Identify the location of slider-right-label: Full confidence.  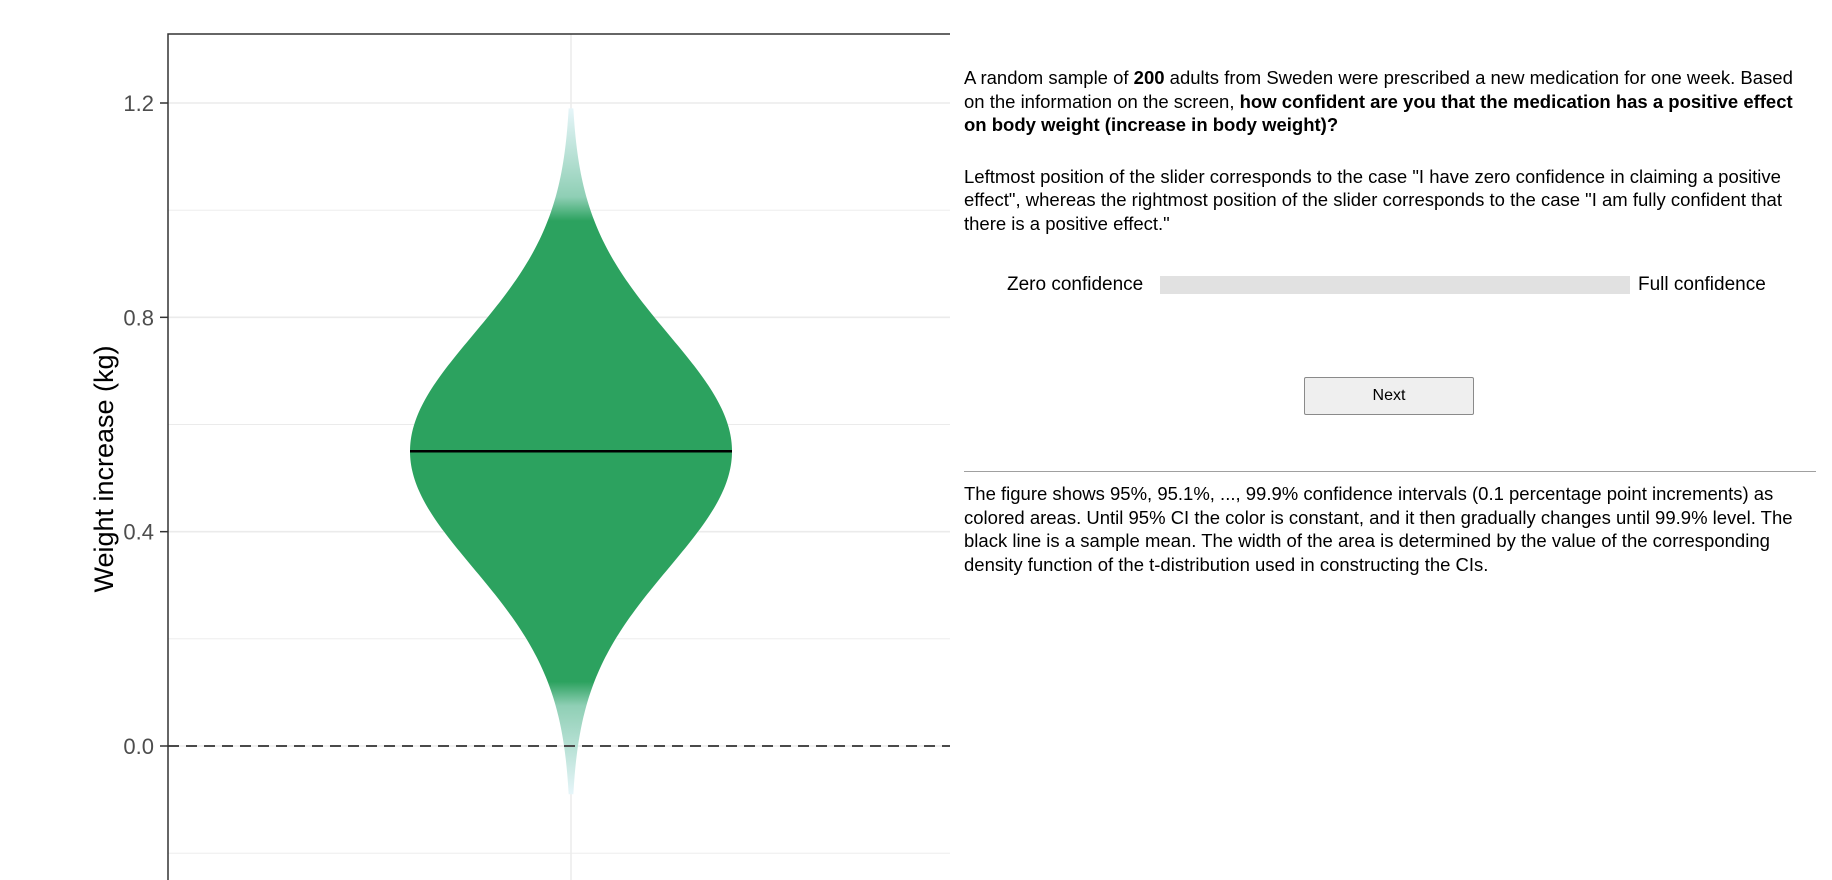
(1702, 284).